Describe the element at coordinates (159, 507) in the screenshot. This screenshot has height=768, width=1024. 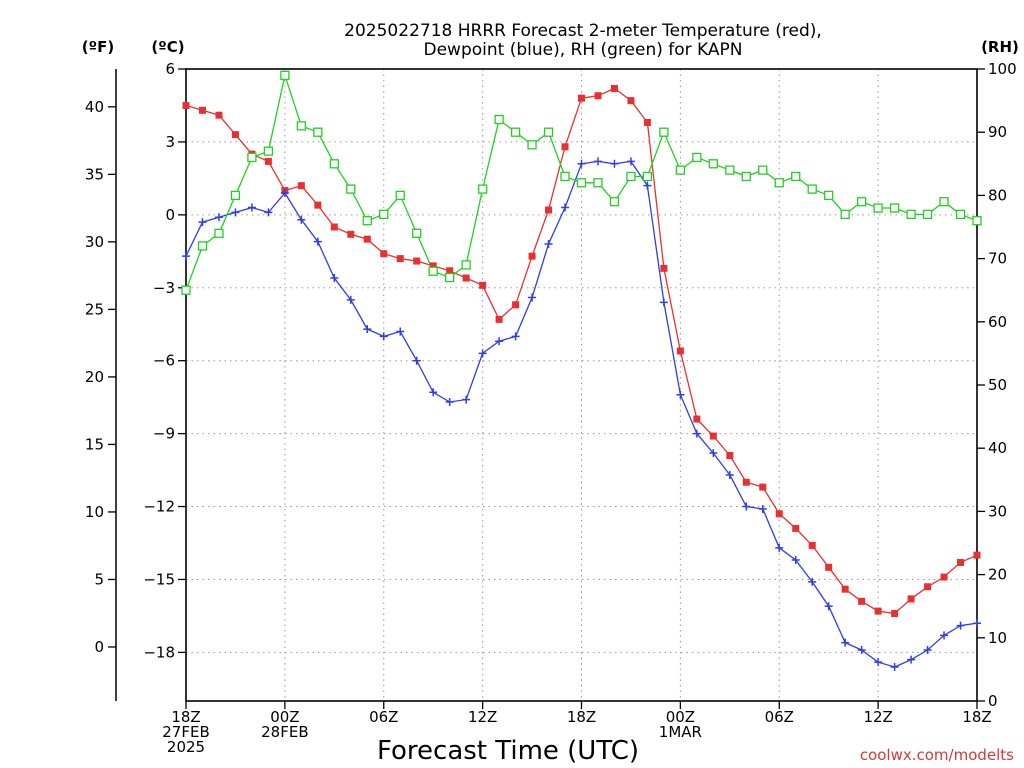
I see `celsius-tick-label: −12` at that location.